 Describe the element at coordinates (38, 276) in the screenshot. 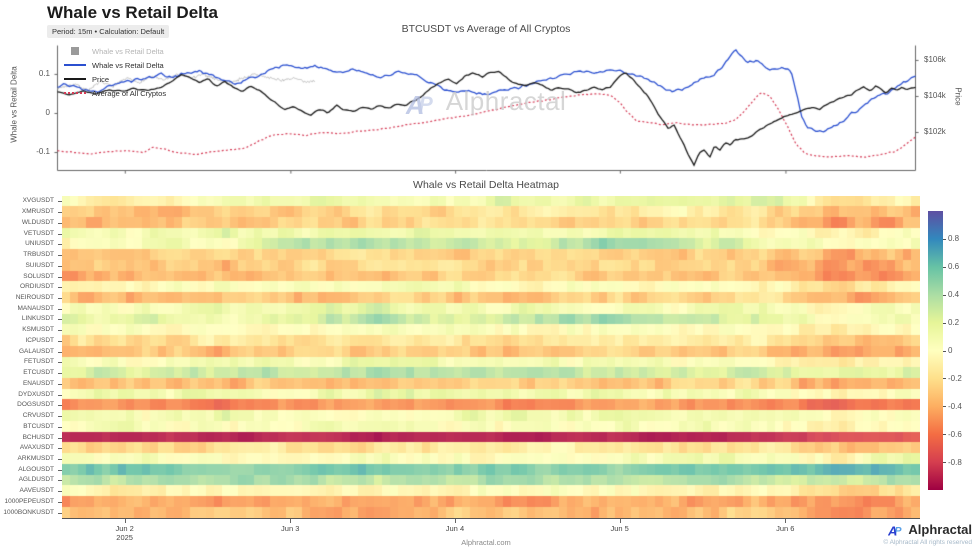

I see `heatmap-row-label-solusdt: SOLUSDT` at that location.